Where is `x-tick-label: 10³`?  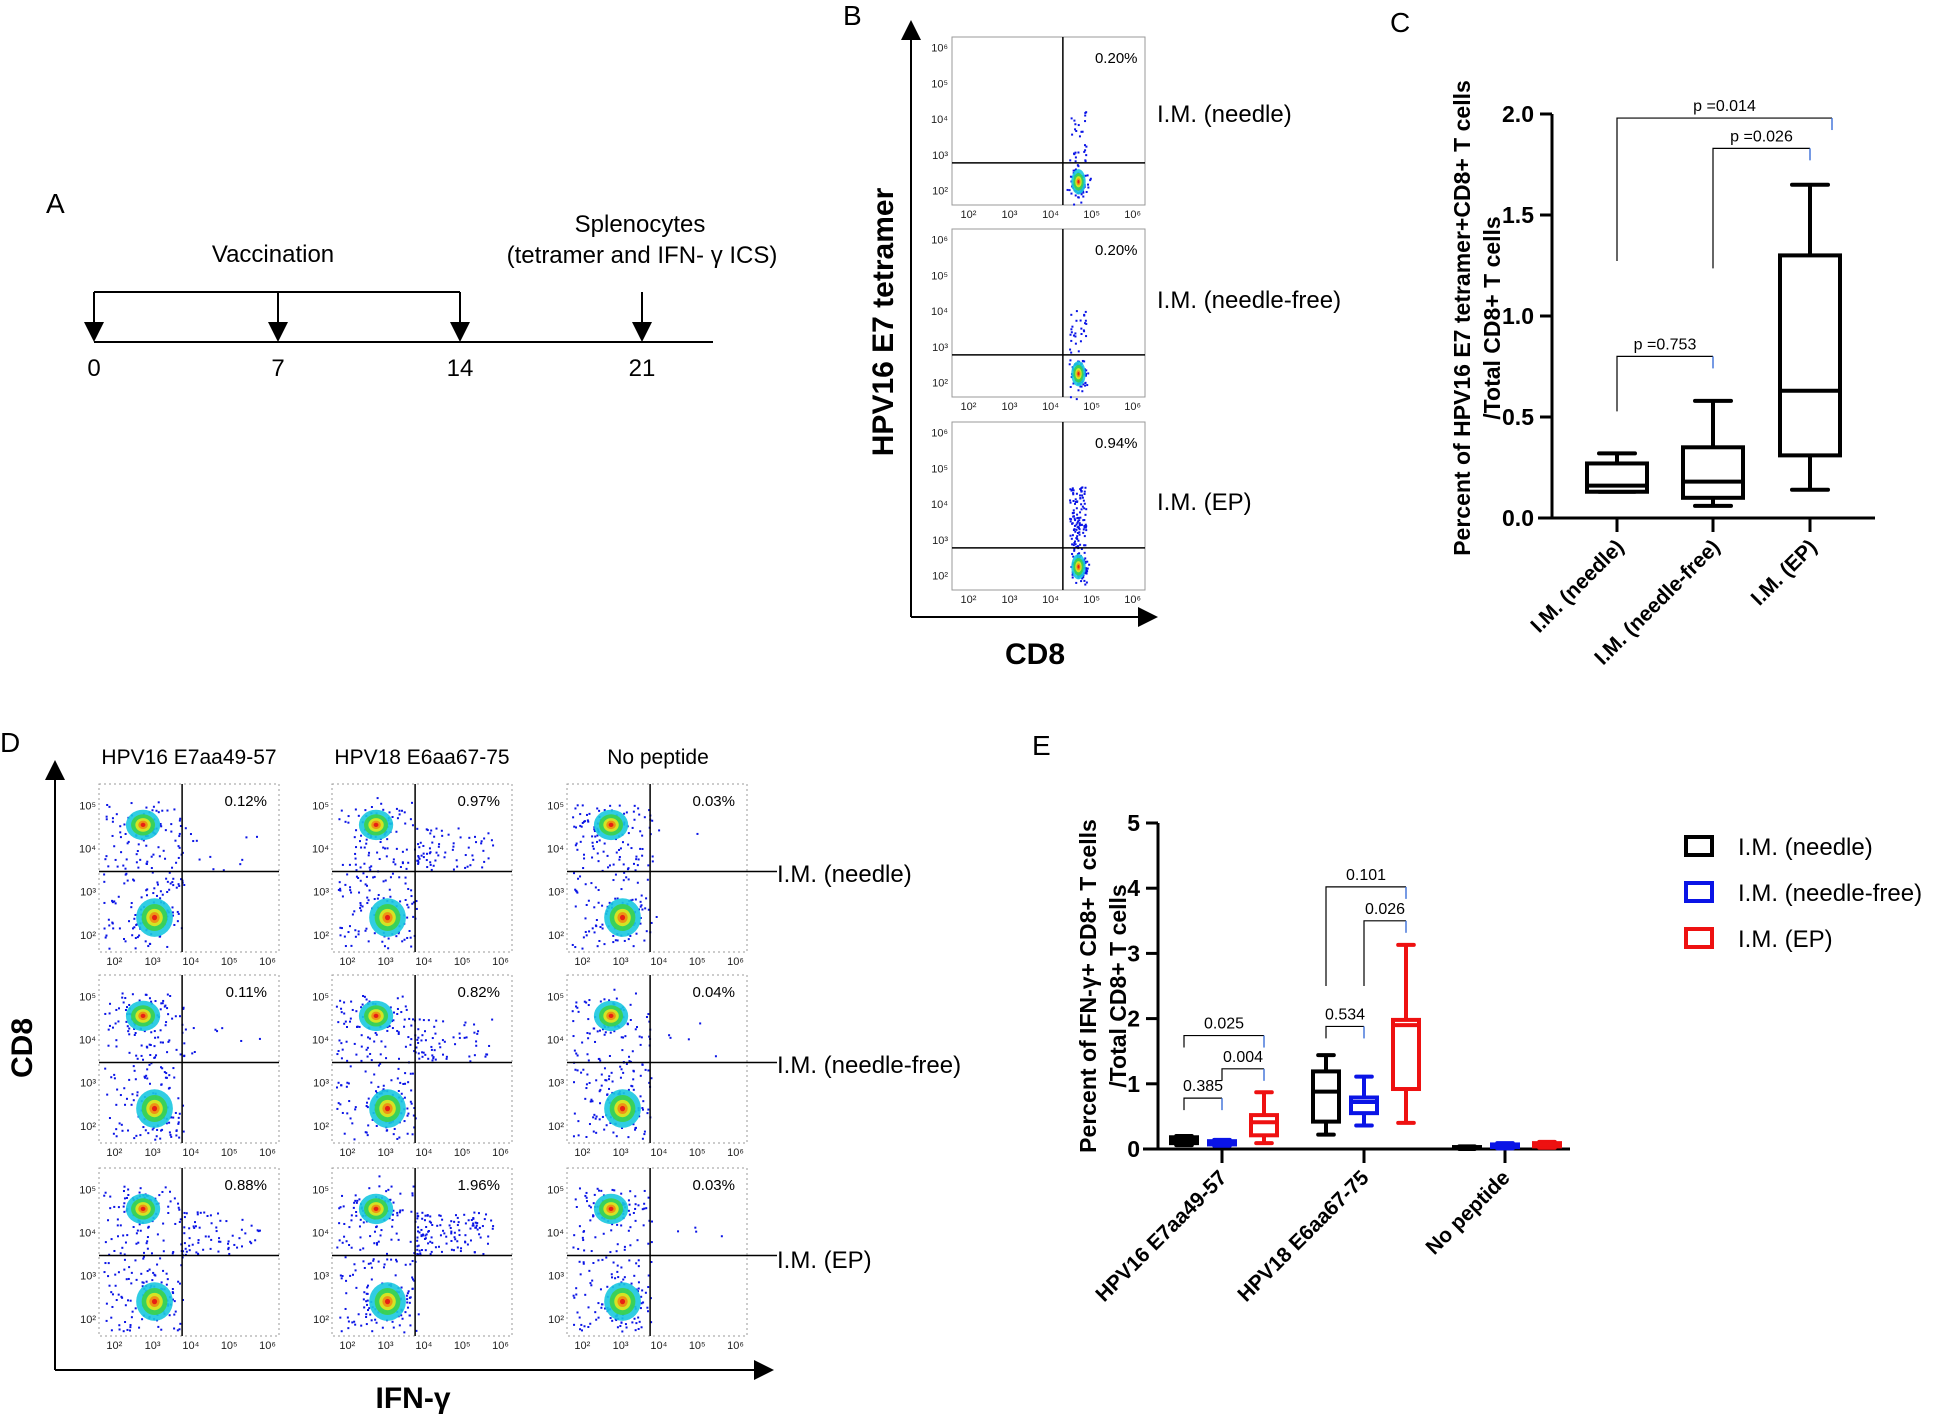 x-tick-label: 10³ is located at coordinates (386, 1346).